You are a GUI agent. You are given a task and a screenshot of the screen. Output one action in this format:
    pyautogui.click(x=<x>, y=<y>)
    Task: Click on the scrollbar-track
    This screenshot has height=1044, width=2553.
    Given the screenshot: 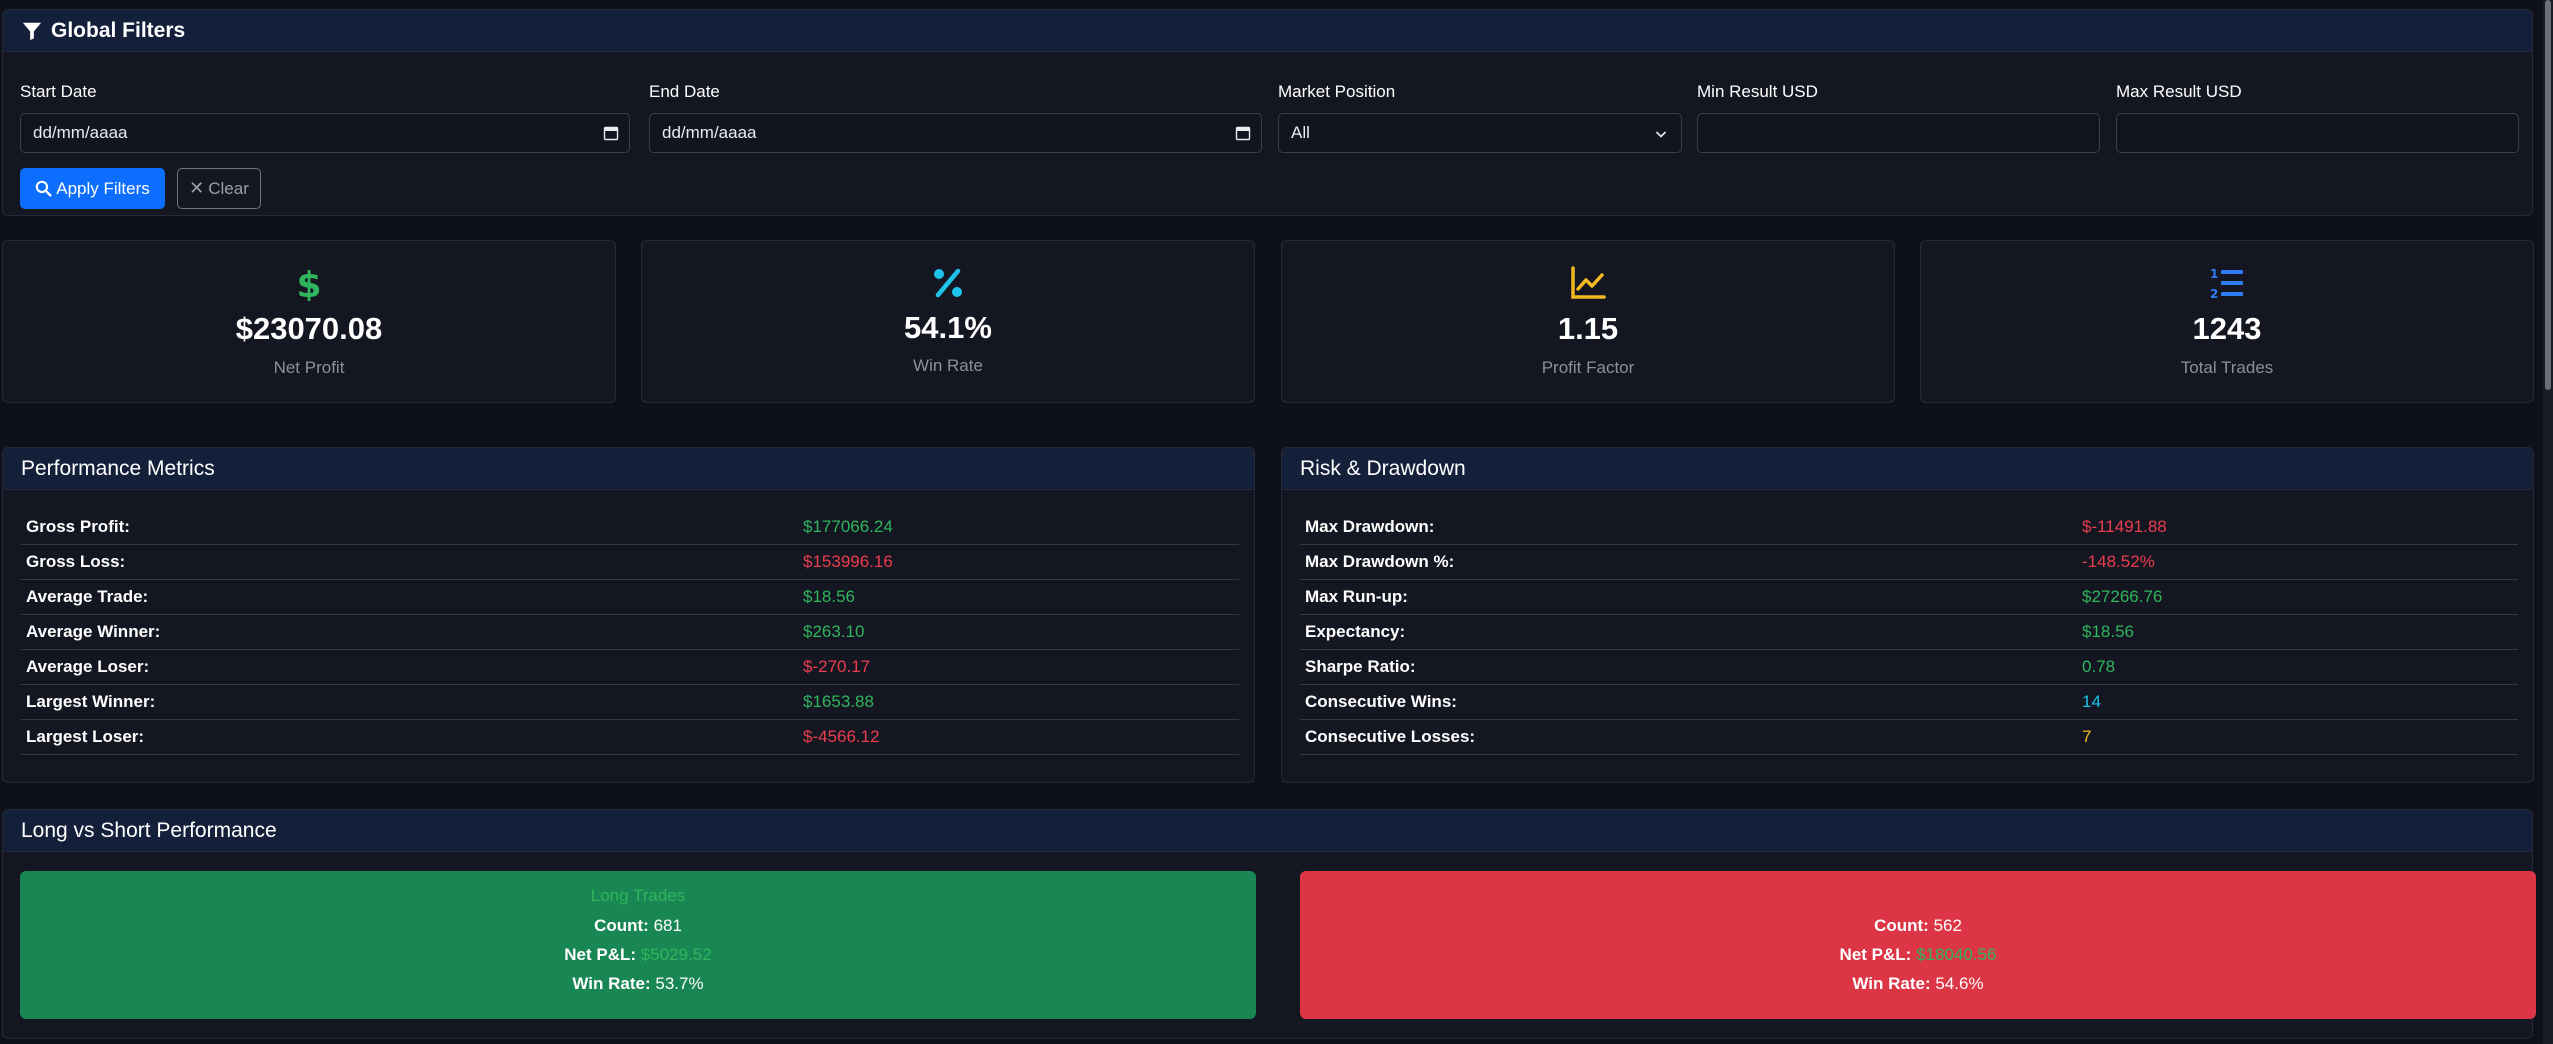 What is the action you would take?
    pyautogui.click(x=2548, y=522)
    